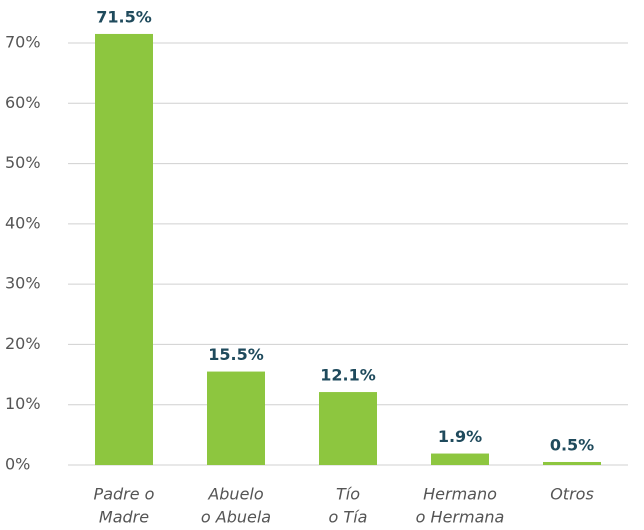  I want to click on x-tick-label: Abuelo, so click(235, 494).